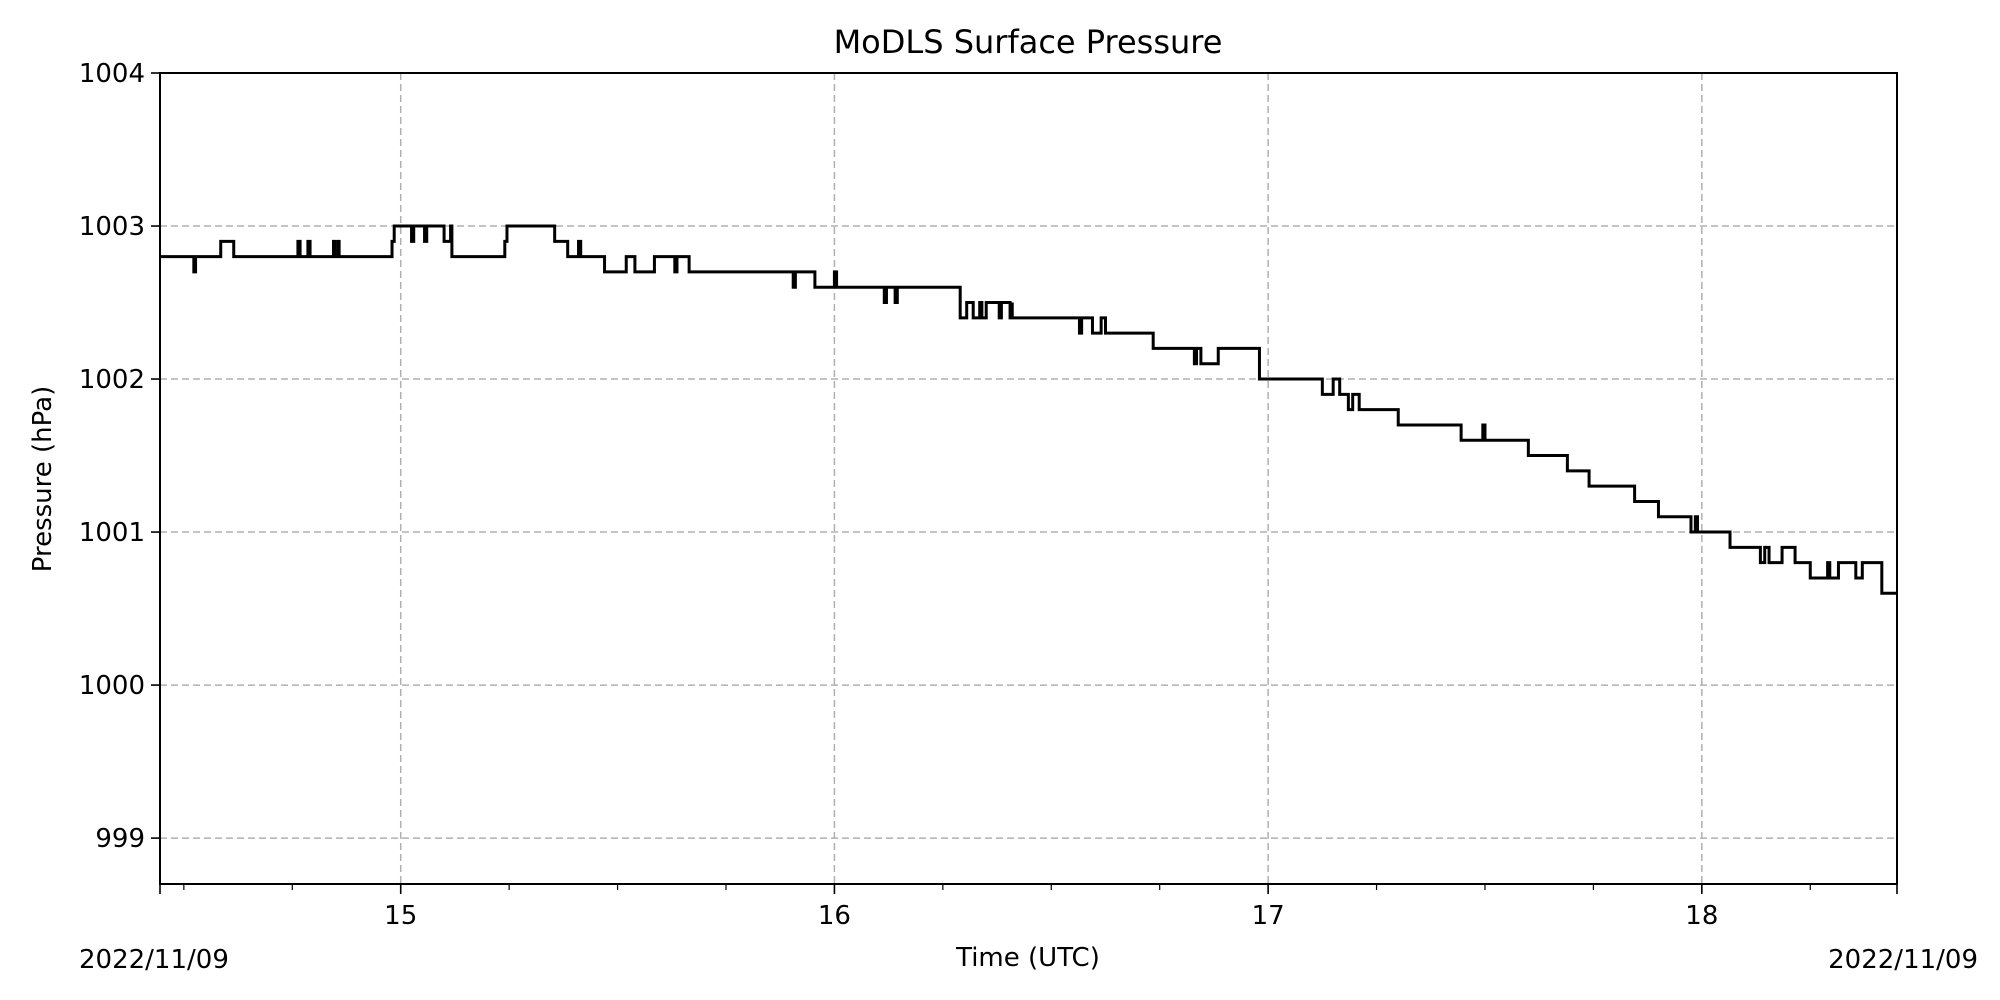 The height and width of the screenshot is (1000, 2000). Describe the element at coordinates (400, 916) in the screenshot. I see `x-tick-label: 15` at that location.